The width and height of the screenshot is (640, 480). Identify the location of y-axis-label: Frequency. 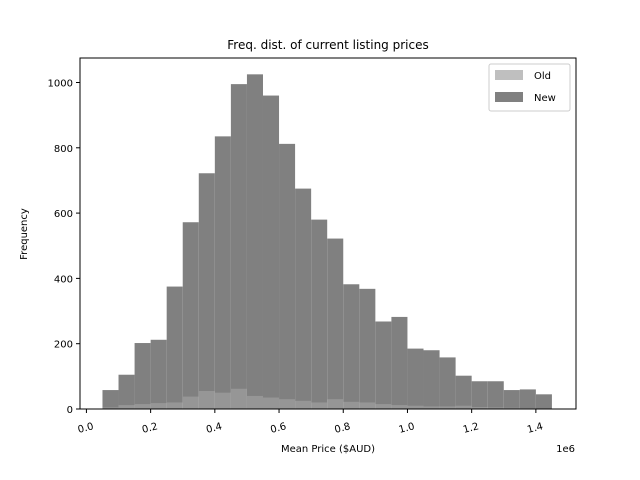
(24, 234).